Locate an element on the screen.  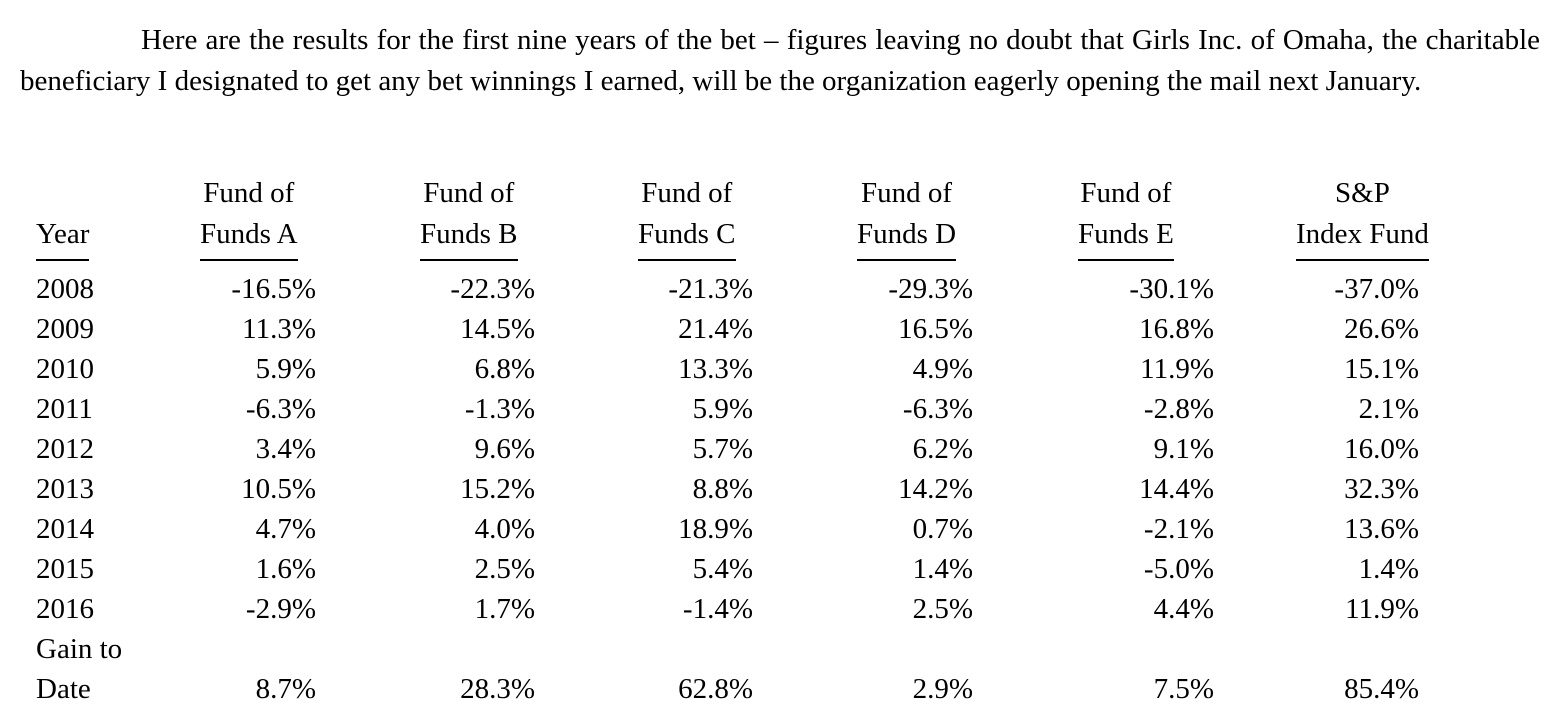
column-header-5: Fund of Funds E is located at coordinates (1126, 217).